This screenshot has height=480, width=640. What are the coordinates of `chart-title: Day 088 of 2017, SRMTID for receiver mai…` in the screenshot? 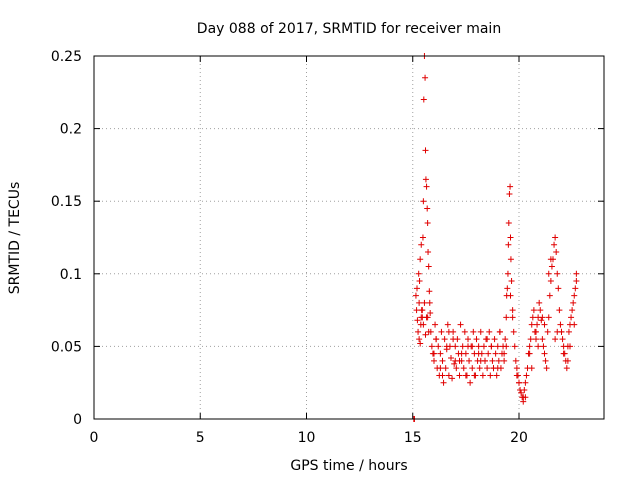 It's located at (349, 29).